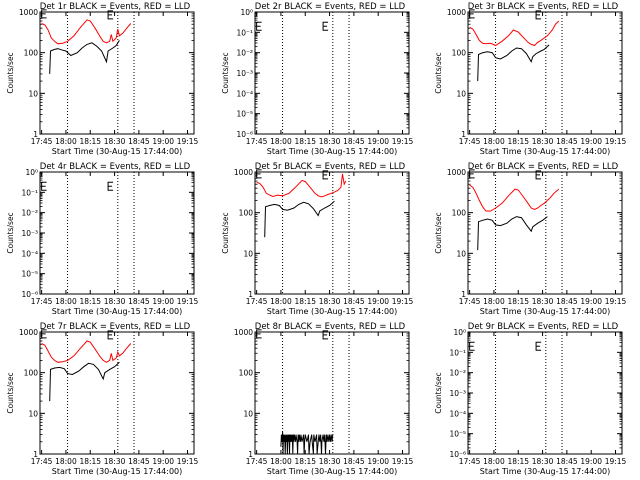  Describe the element at coordinates (543, 327) in the screenshot. I see `panel-title: Det 9r BLACK = Events, RED = LLD` at that location.